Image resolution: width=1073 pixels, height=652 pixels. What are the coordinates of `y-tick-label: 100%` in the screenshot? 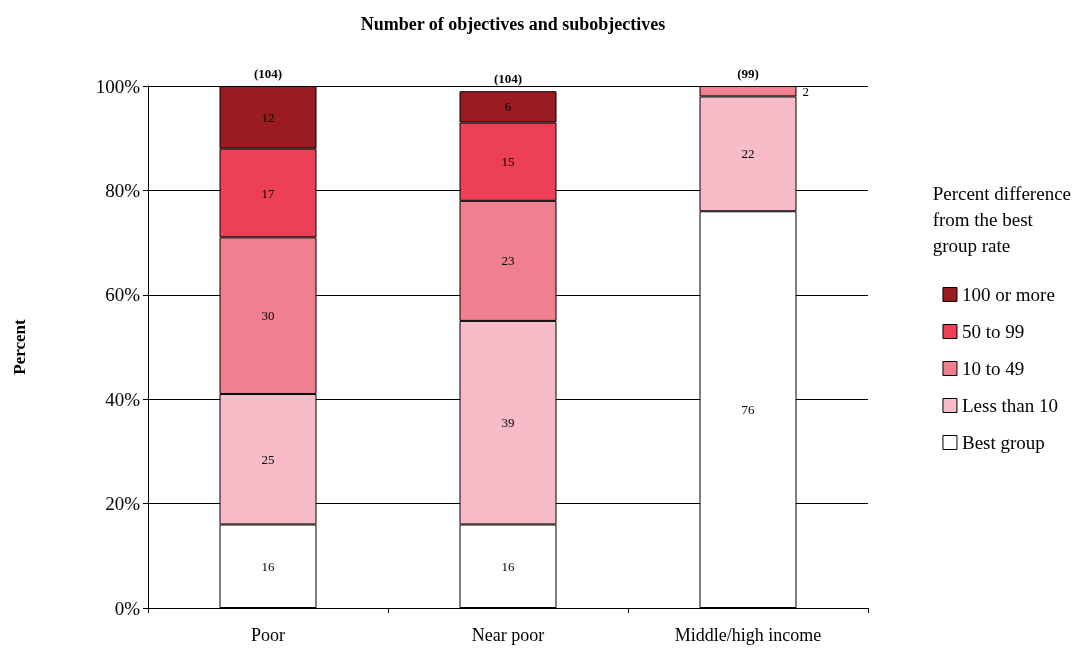 It's located at (118, 86).